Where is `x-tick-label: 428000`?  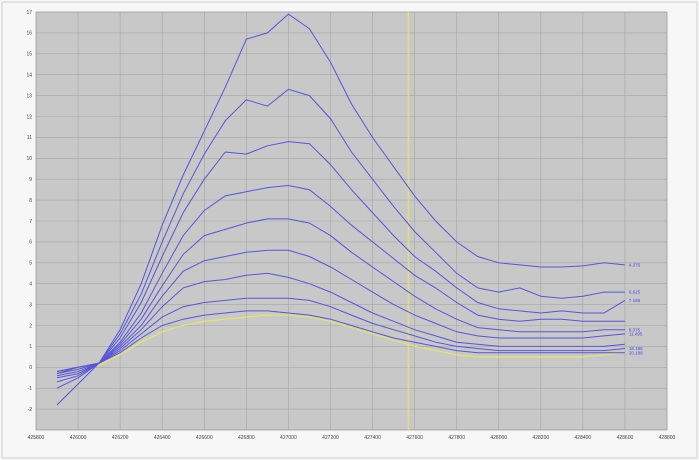 x-tick-label: 428000 is located at coordinates (498, 438).